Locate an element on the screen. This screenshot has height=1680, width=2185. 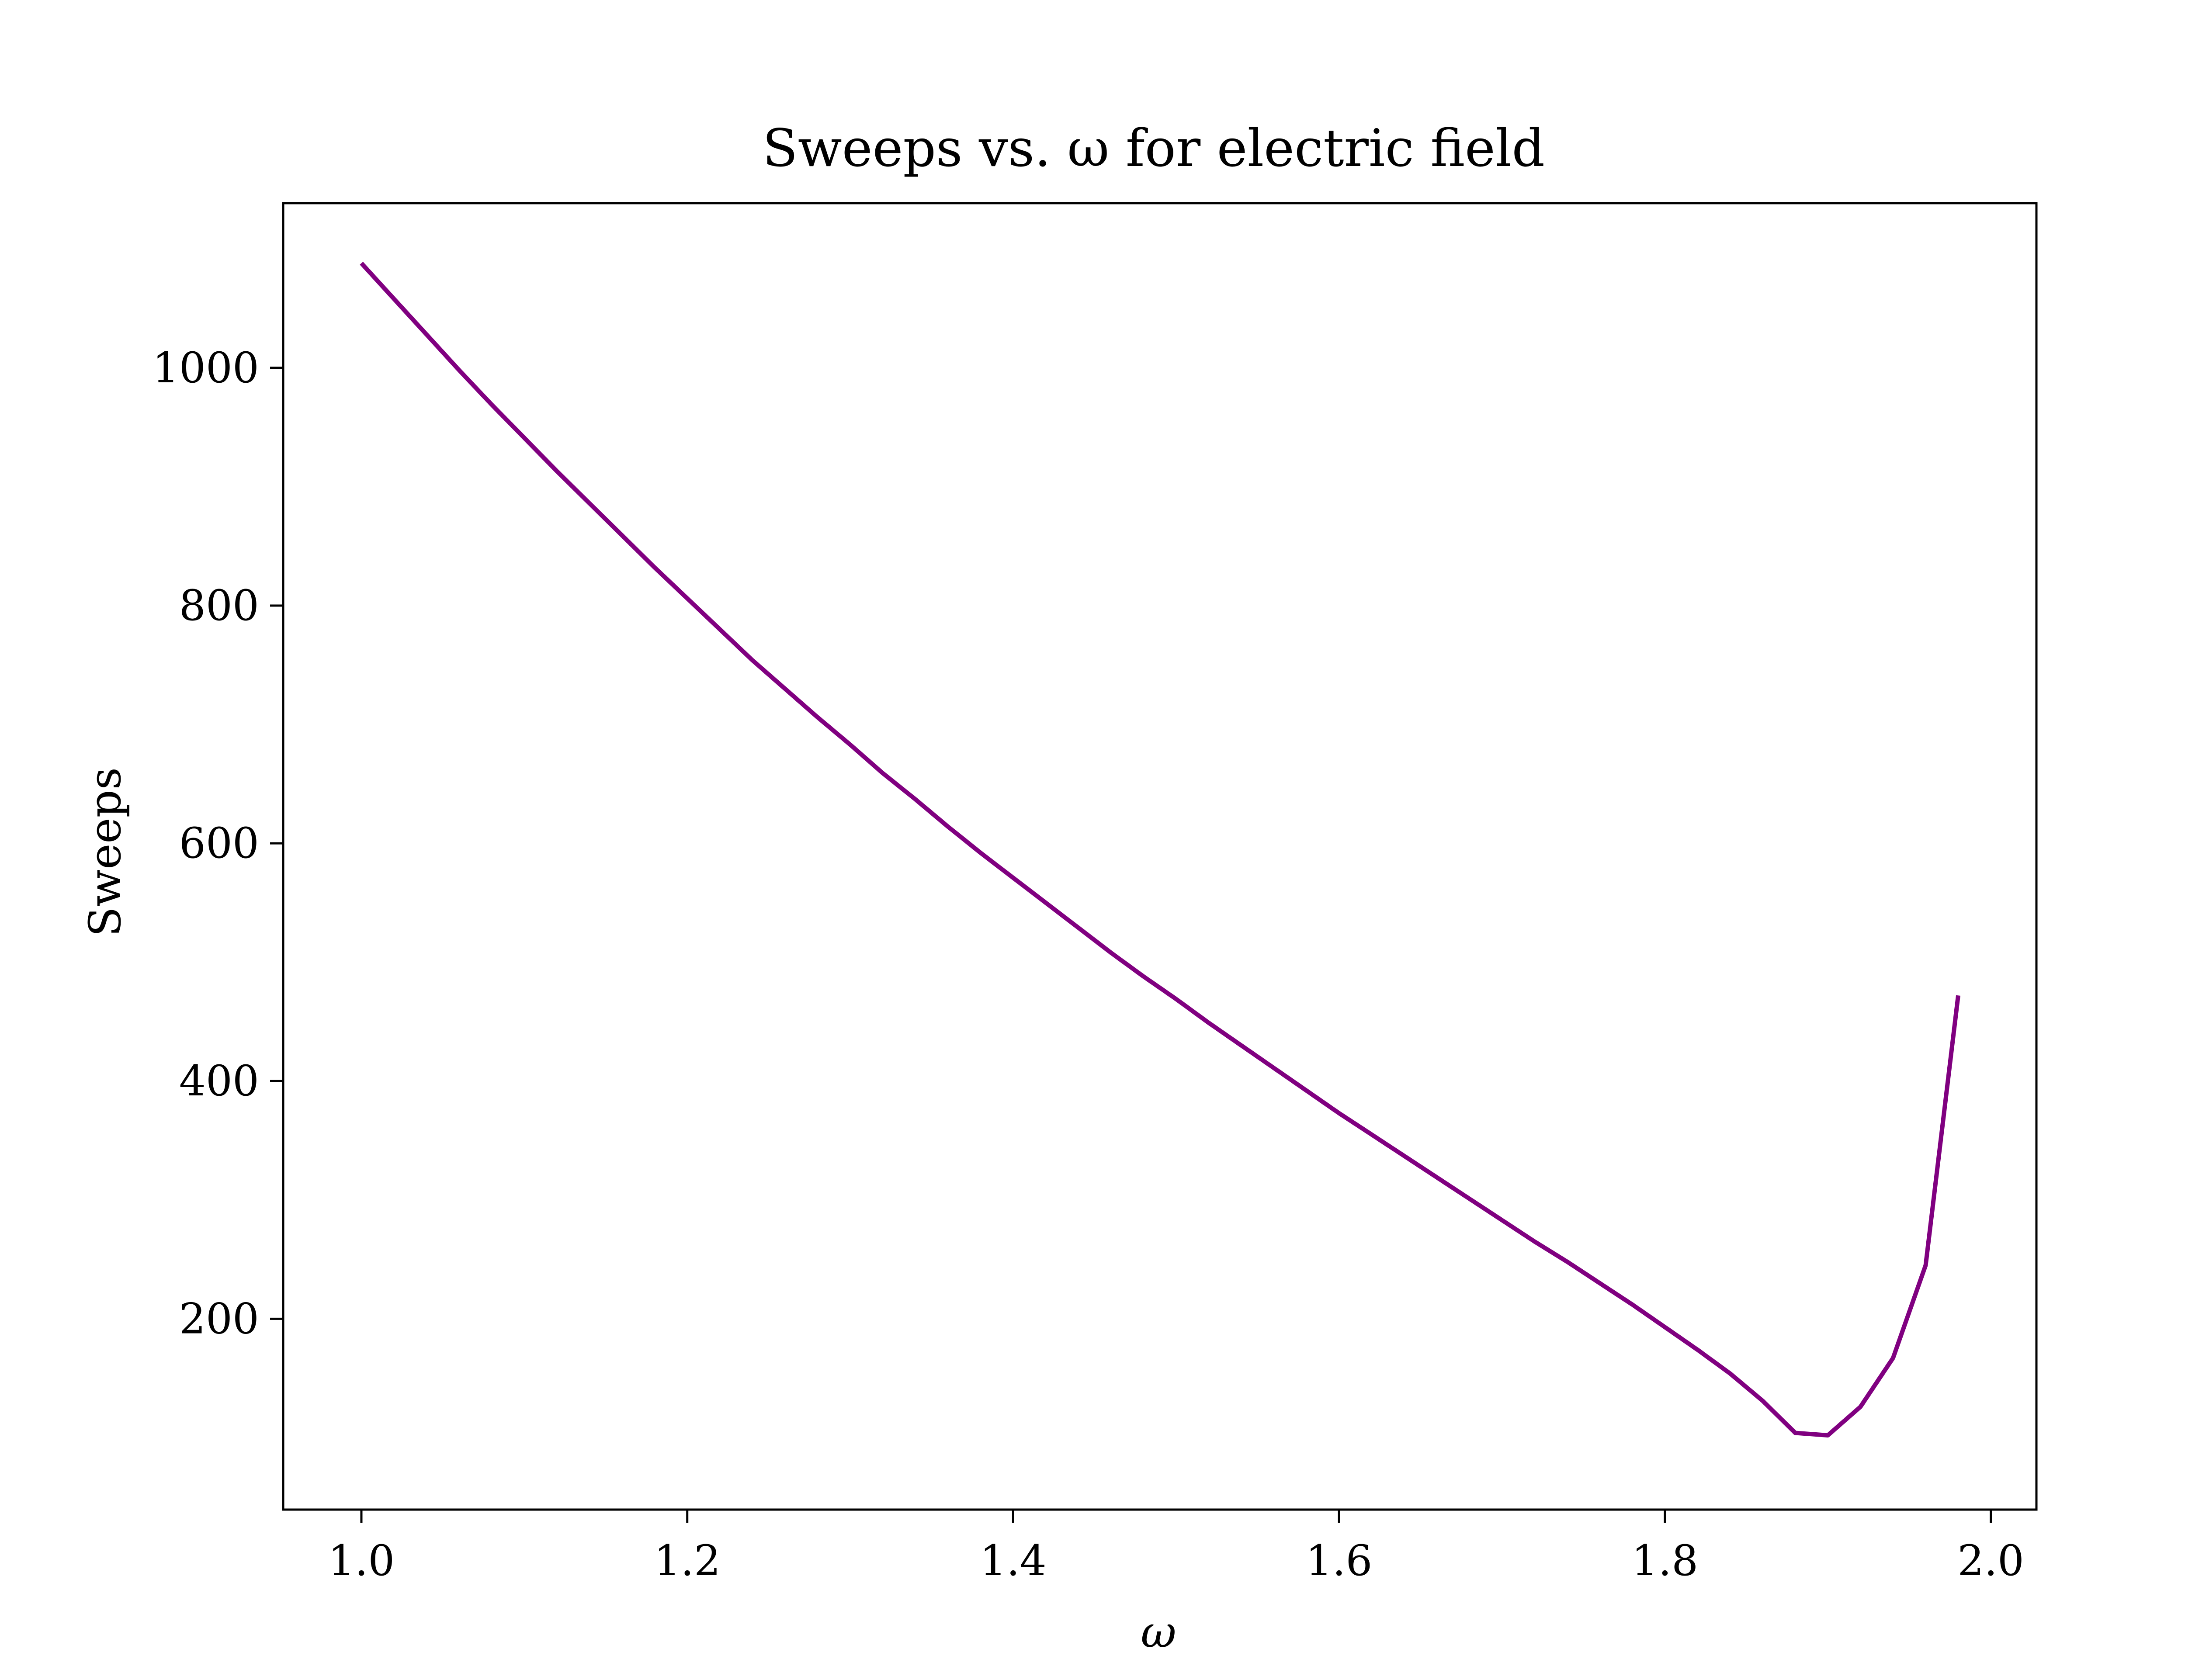
x-tick-label: 1.6 is located at coordinates (1339, 1560).